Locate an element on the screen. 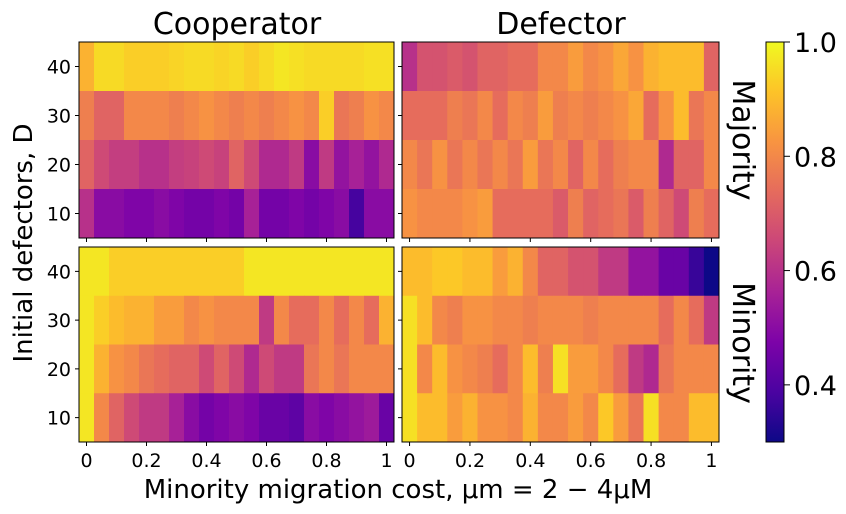 This screenshot has height=514, width=846. panel-majority-cooperator is located at coordinates (235, 141).